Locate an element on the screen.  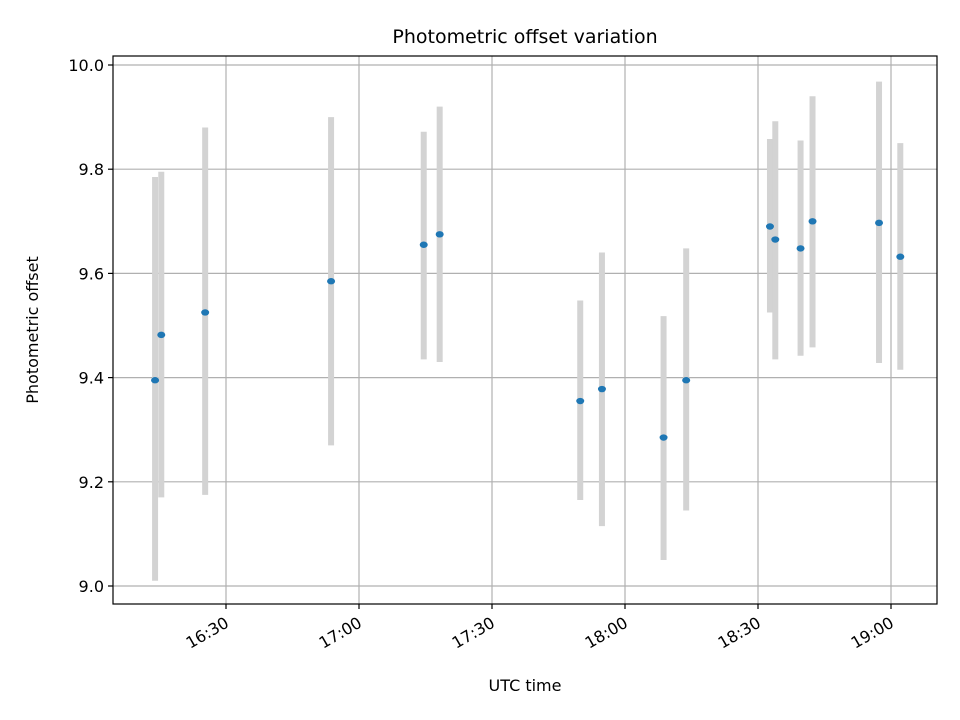
x-tick-label: 19:00 is located at coordinates (872, 633).